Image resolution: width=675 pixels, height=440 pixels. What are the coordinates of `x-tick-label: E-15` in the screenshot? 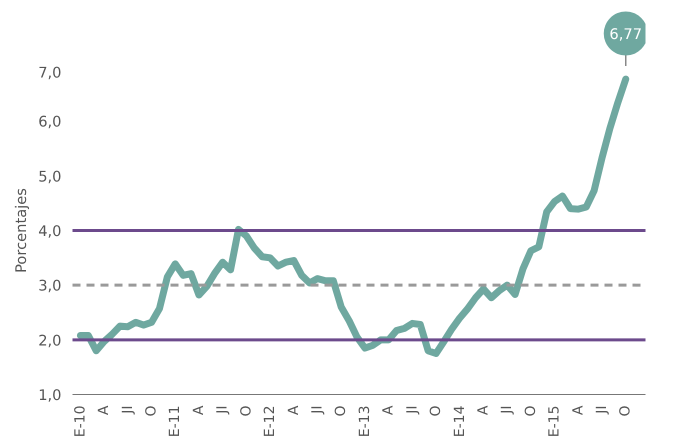 It's located at (554, 421).